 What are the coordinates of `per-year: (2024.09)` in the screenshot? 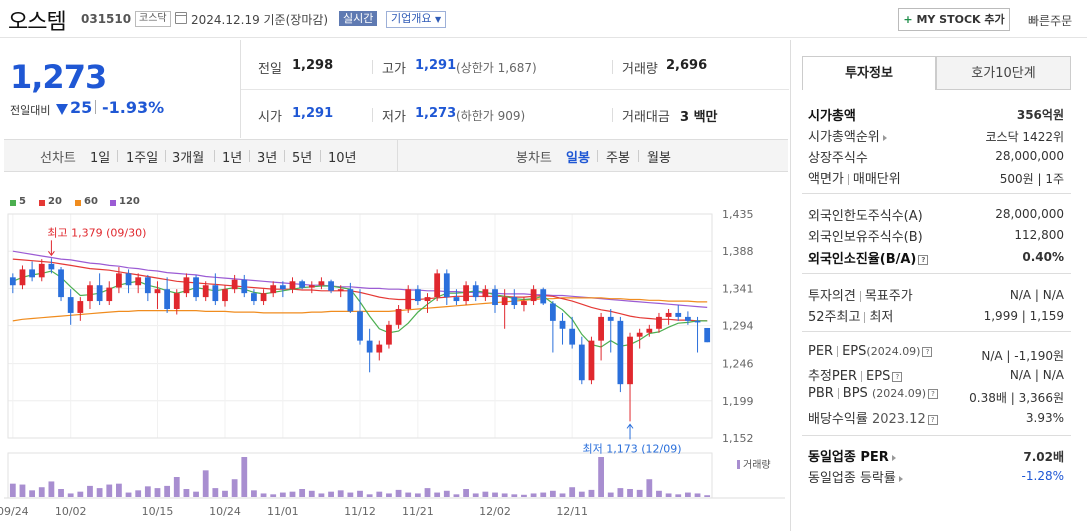 It's located at (893, 351).